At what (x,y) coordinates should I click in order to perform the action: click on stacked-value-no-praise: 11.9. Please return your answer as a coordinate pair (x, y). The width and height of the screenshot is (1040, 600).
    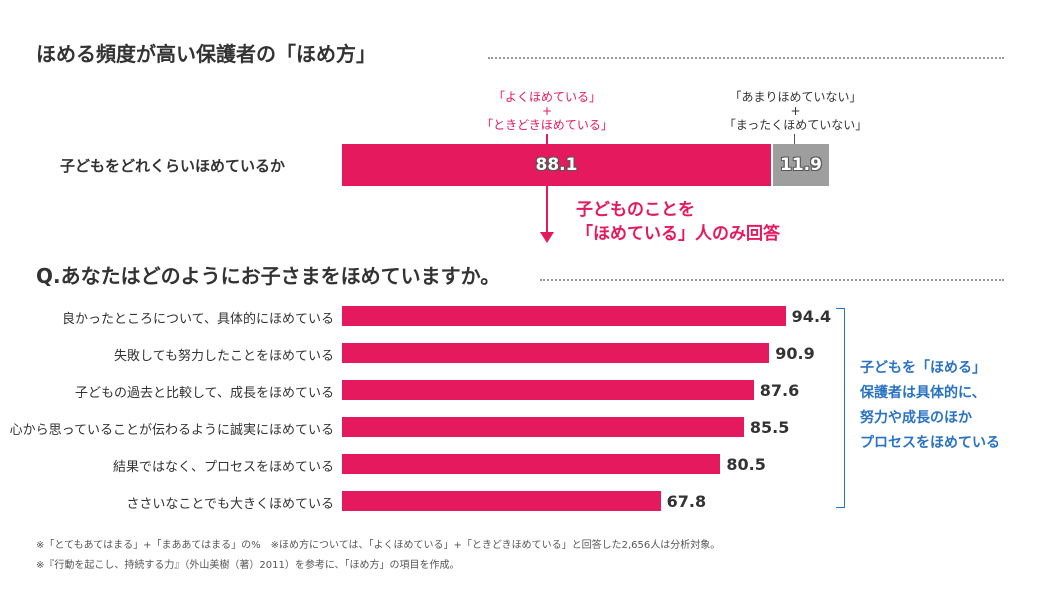
    Looking at the image, I should click on (801, 165).